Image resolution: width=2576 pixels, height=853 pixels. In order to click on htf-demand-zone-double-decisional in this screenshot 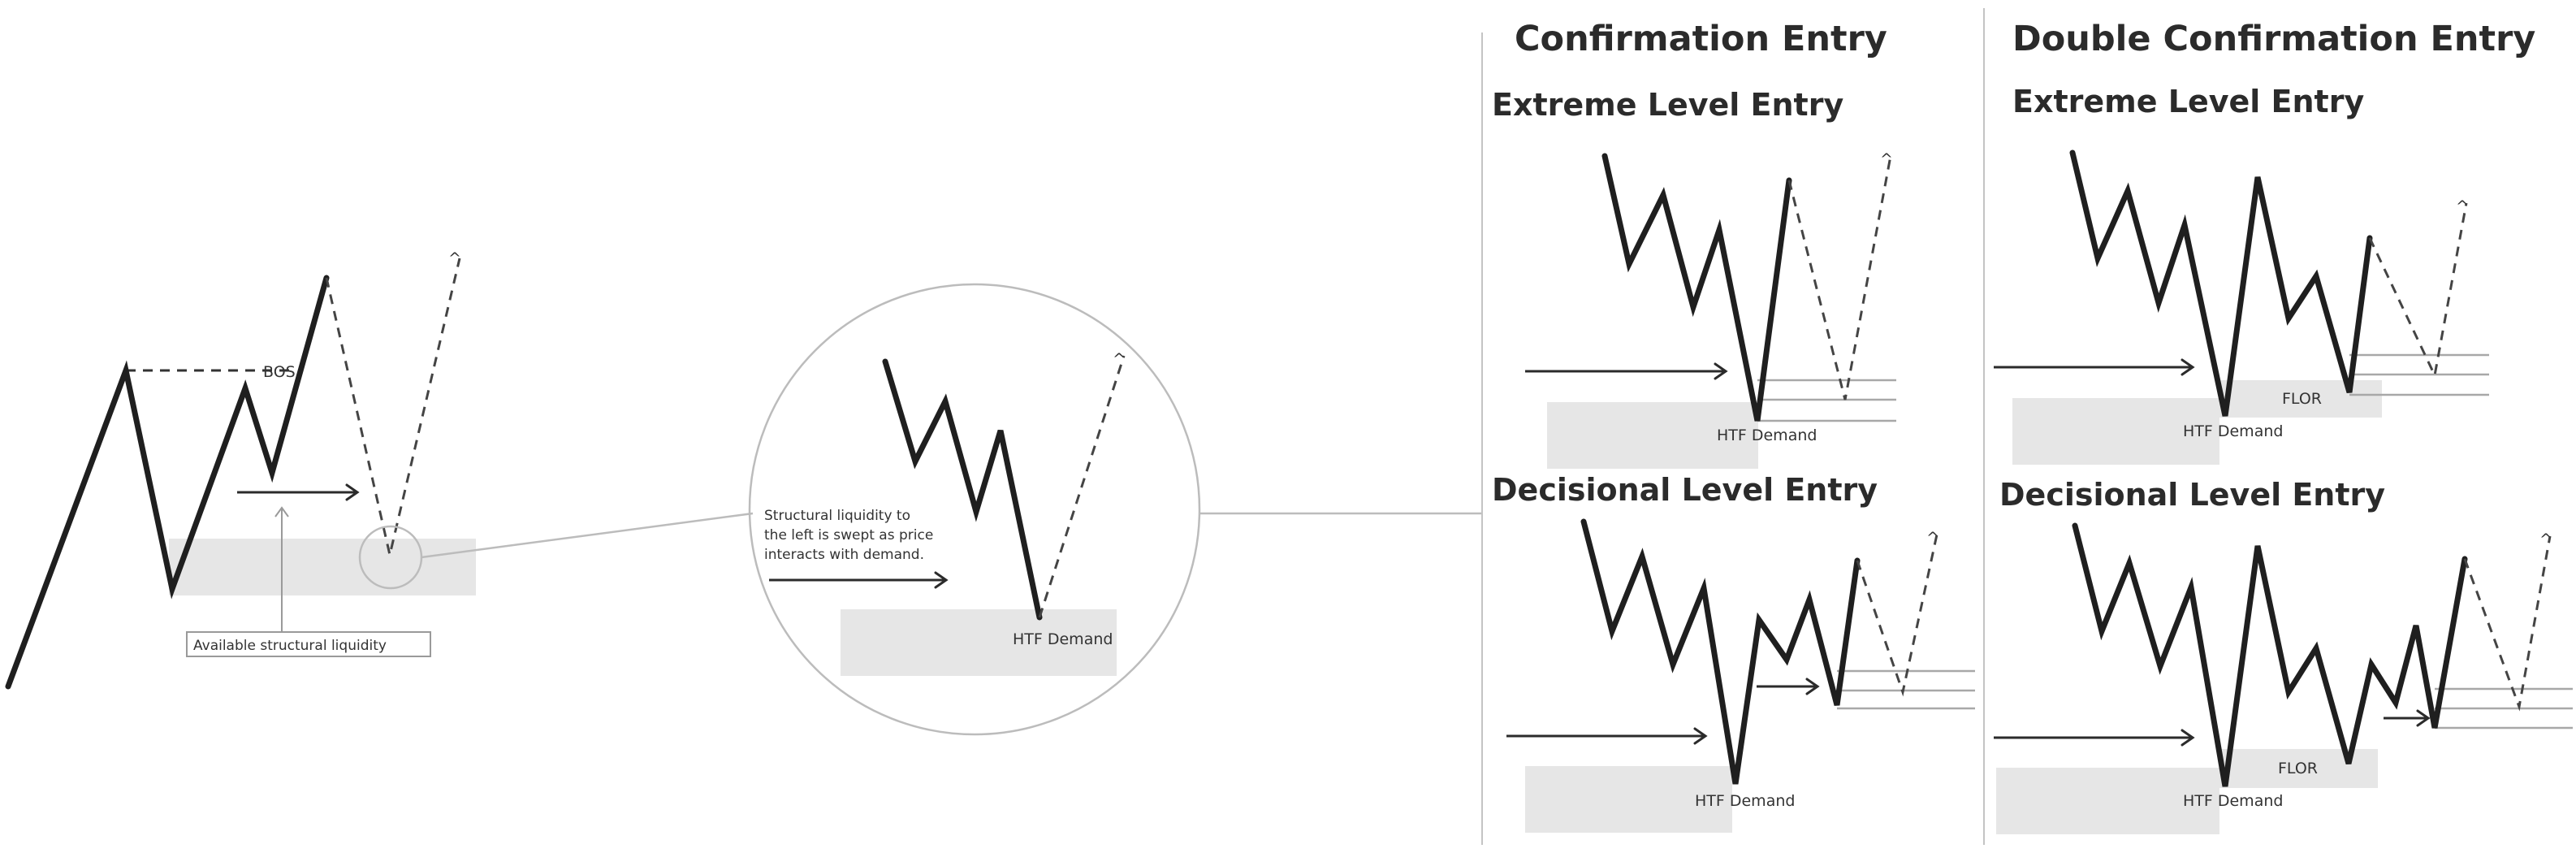, I will do `click(2107, 801)`.